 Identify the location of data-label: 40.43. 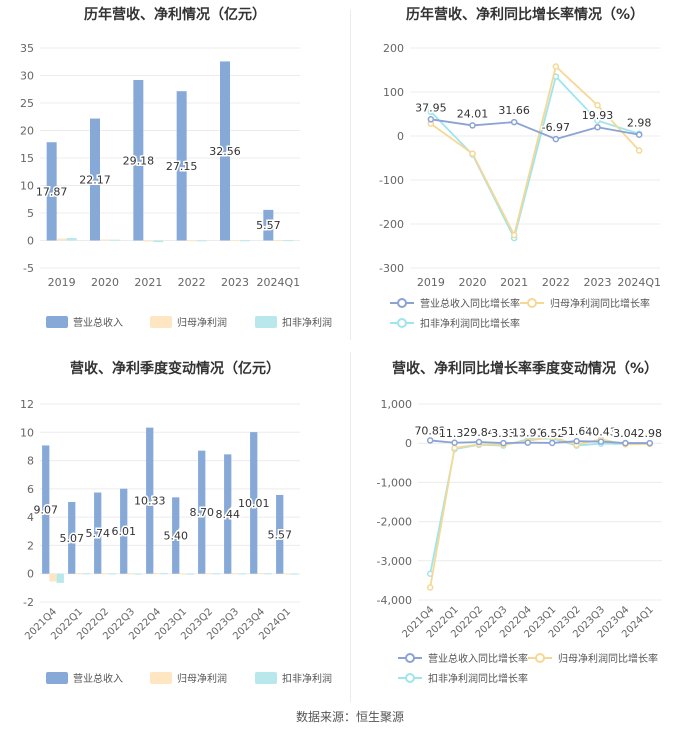
(601, 432).